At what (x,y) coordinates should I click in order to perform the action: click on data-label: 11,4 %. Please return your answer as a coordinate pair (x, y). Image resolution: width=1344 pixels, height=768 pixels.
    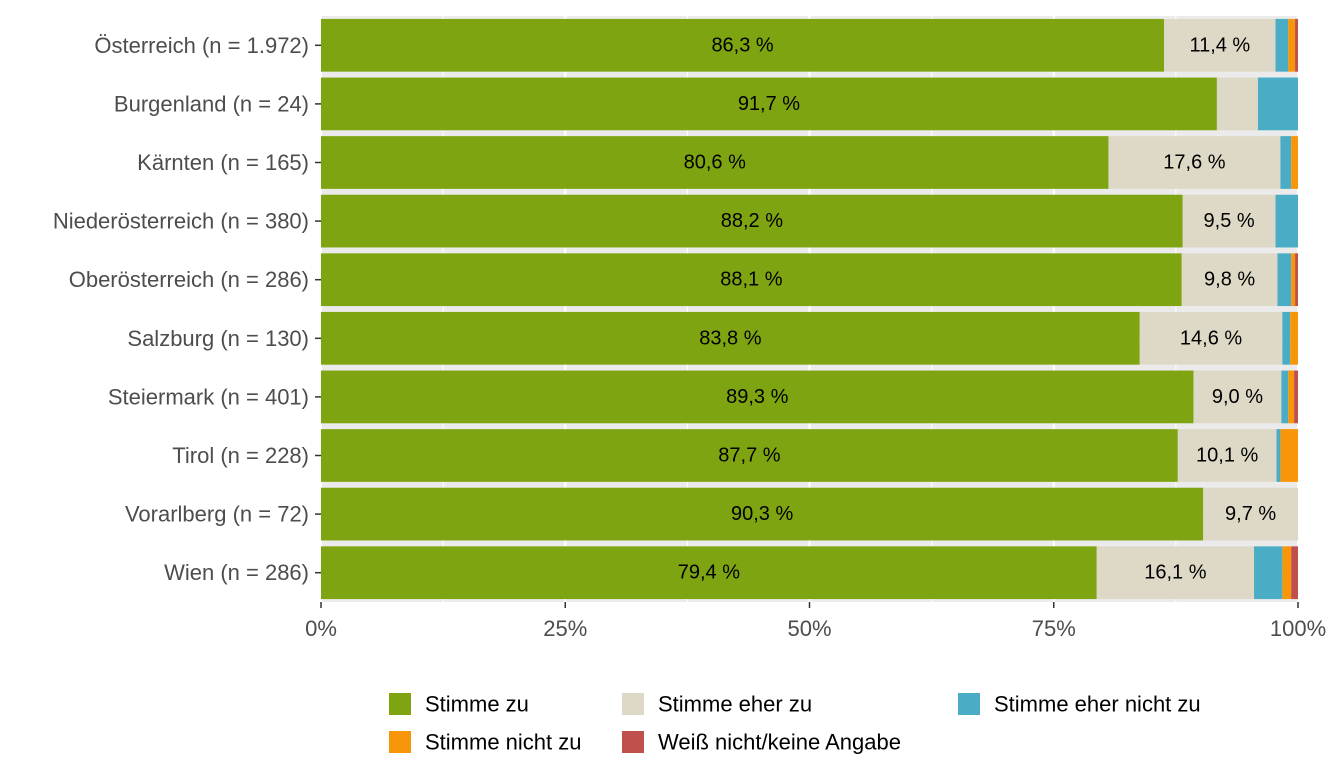
    Looking at the image, I should click on (1219, 45).